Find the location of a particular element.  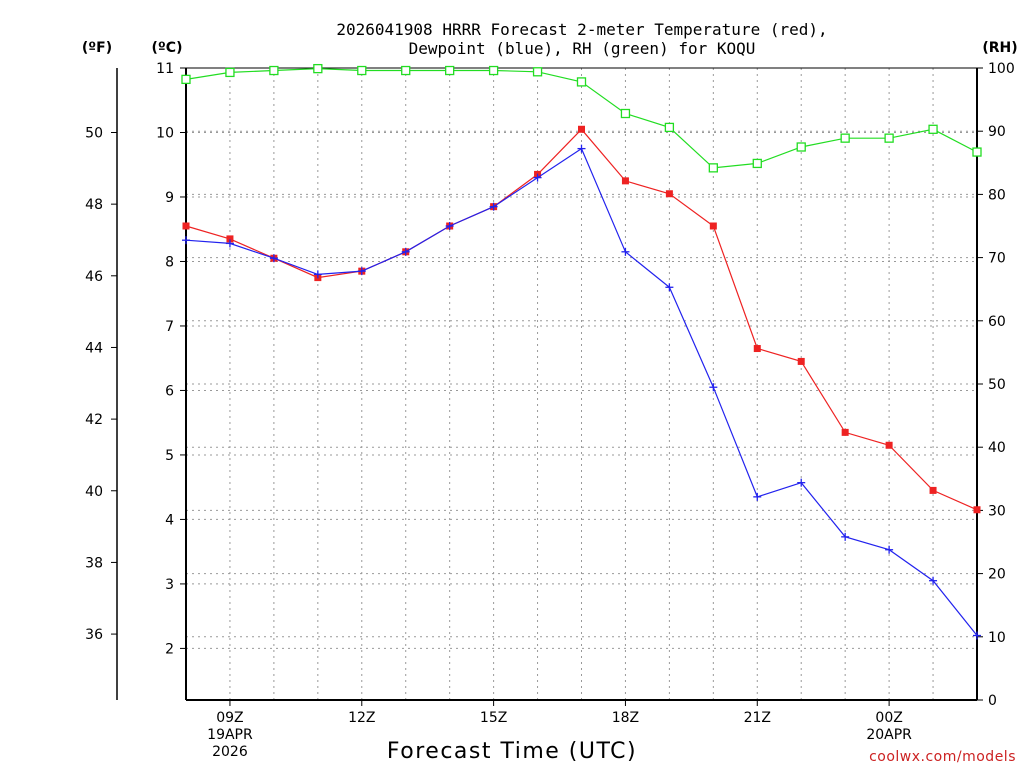

celsius-tick-label: 9 is located at coordinates (169, 198).